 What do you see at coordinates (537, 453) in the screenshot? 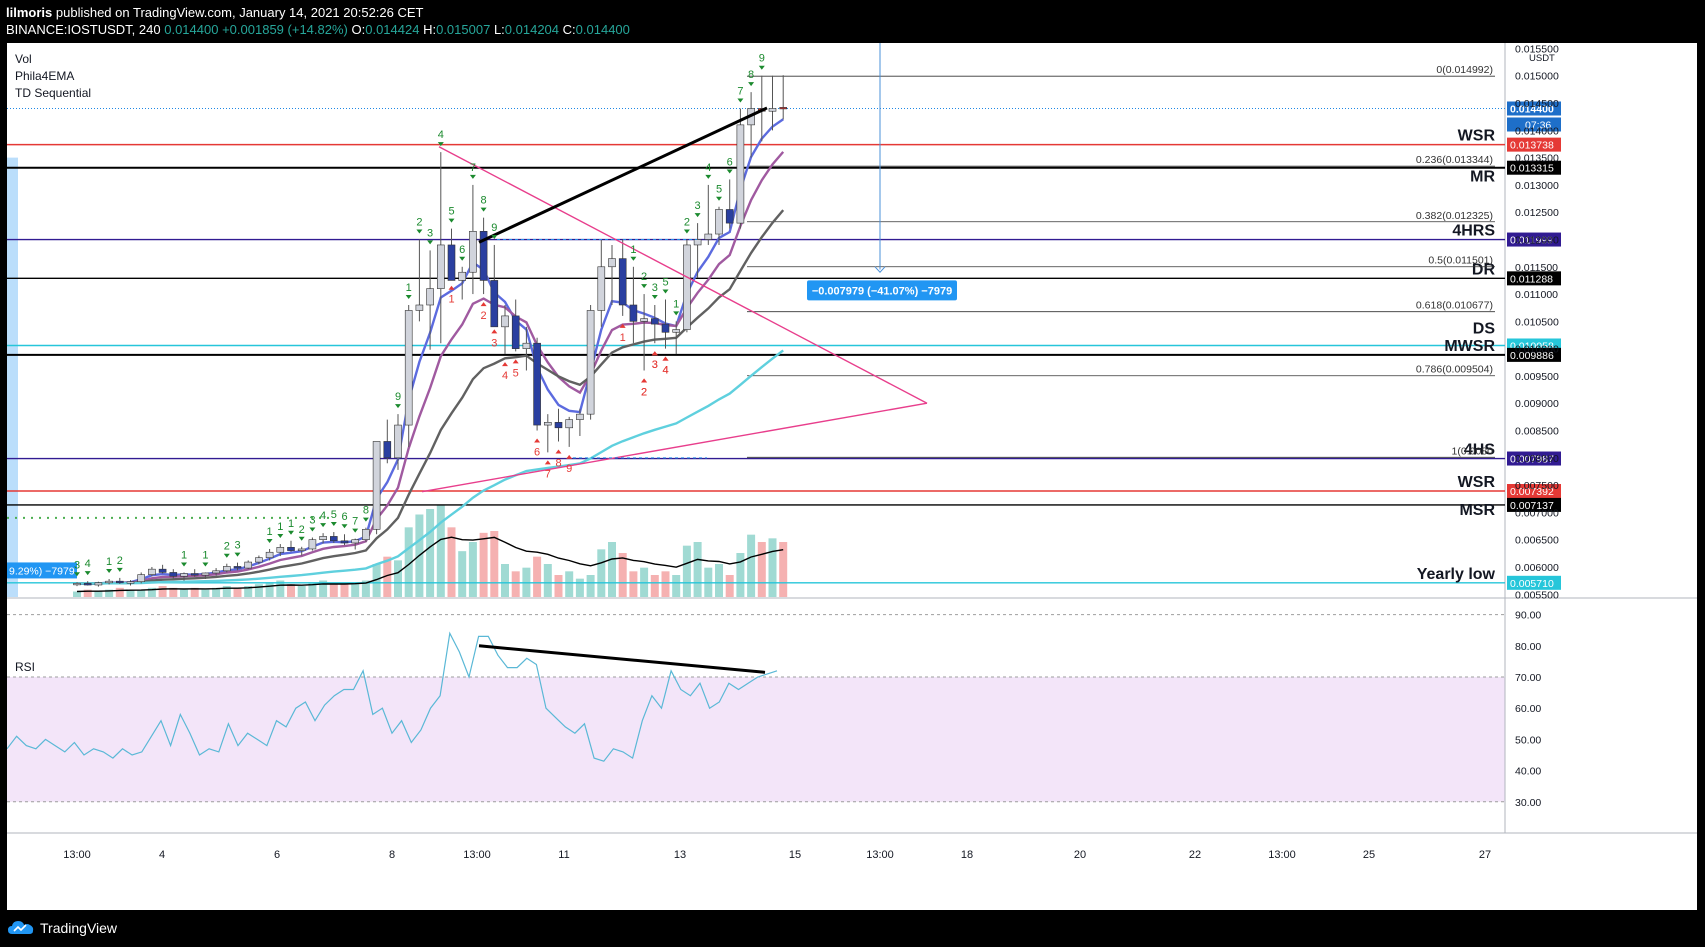
I see `td-buy-count: 6` at bounding box center [537, 453].